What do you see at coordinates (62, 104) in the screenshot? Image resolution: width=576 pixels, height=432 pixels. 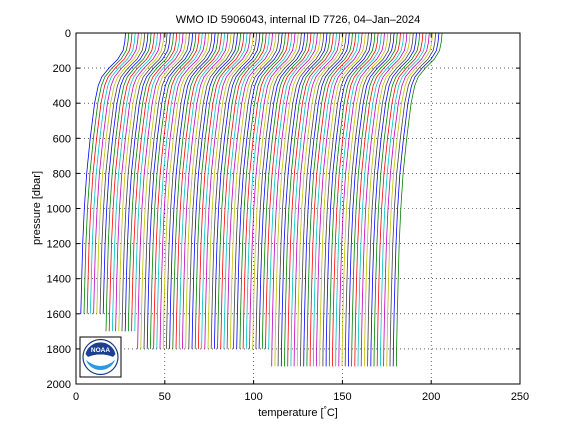 I see `y-tick-label: 400` at bounding box center [62, 104].